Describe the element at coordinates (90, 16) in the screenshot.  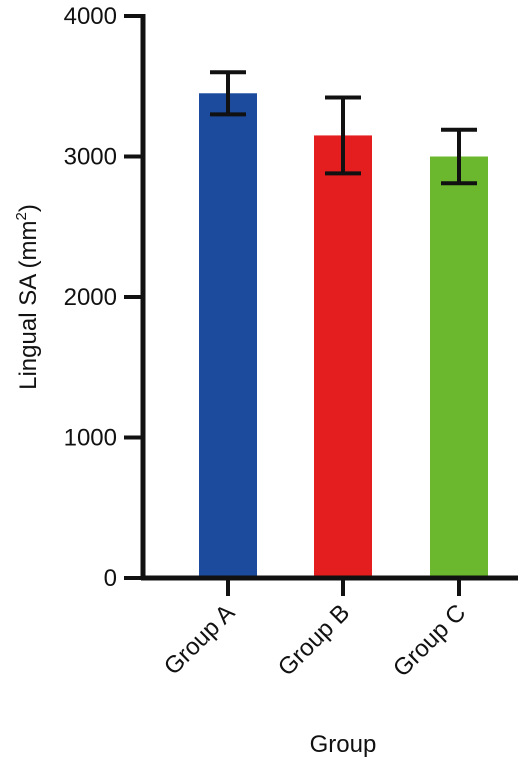
I see `y-tick-label: 4000` at that location.